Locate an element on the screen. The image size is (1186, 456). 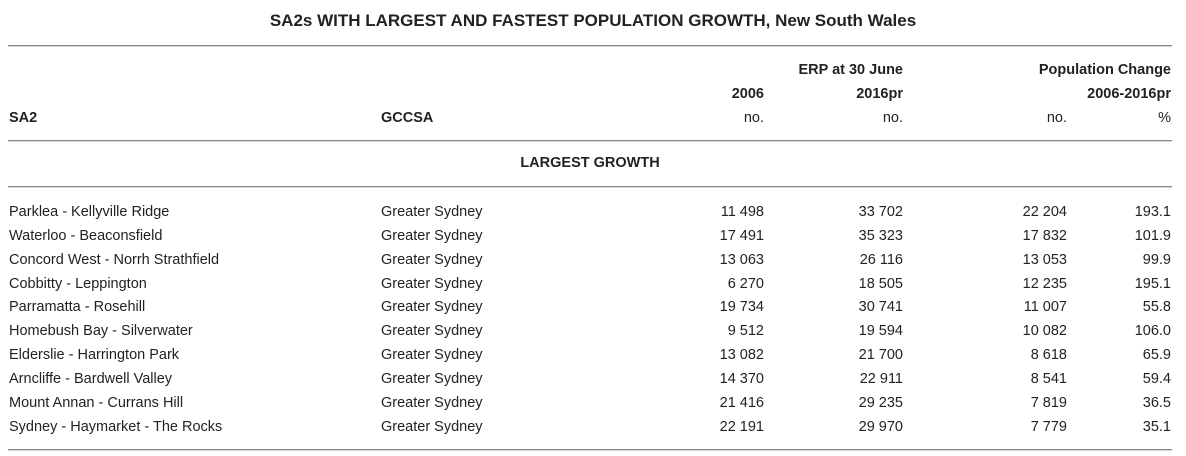
header-unit-change-no: no. is located at coordinates (1056, 118).